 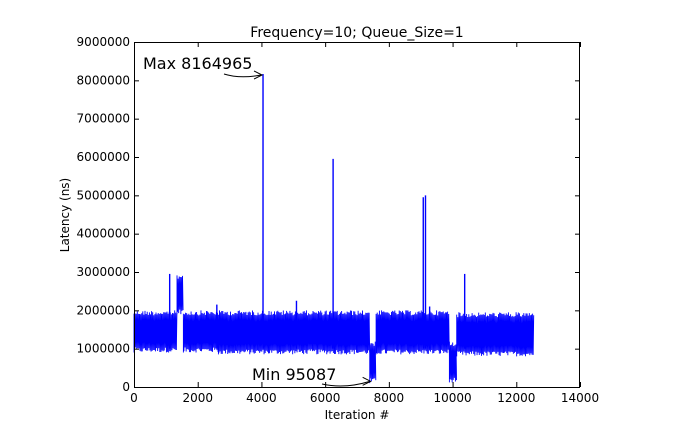 What do you see at coordinates (103, 272) in the screenshot?
I see `y-tick-label: 3000000` at bounding box center [103, 272].